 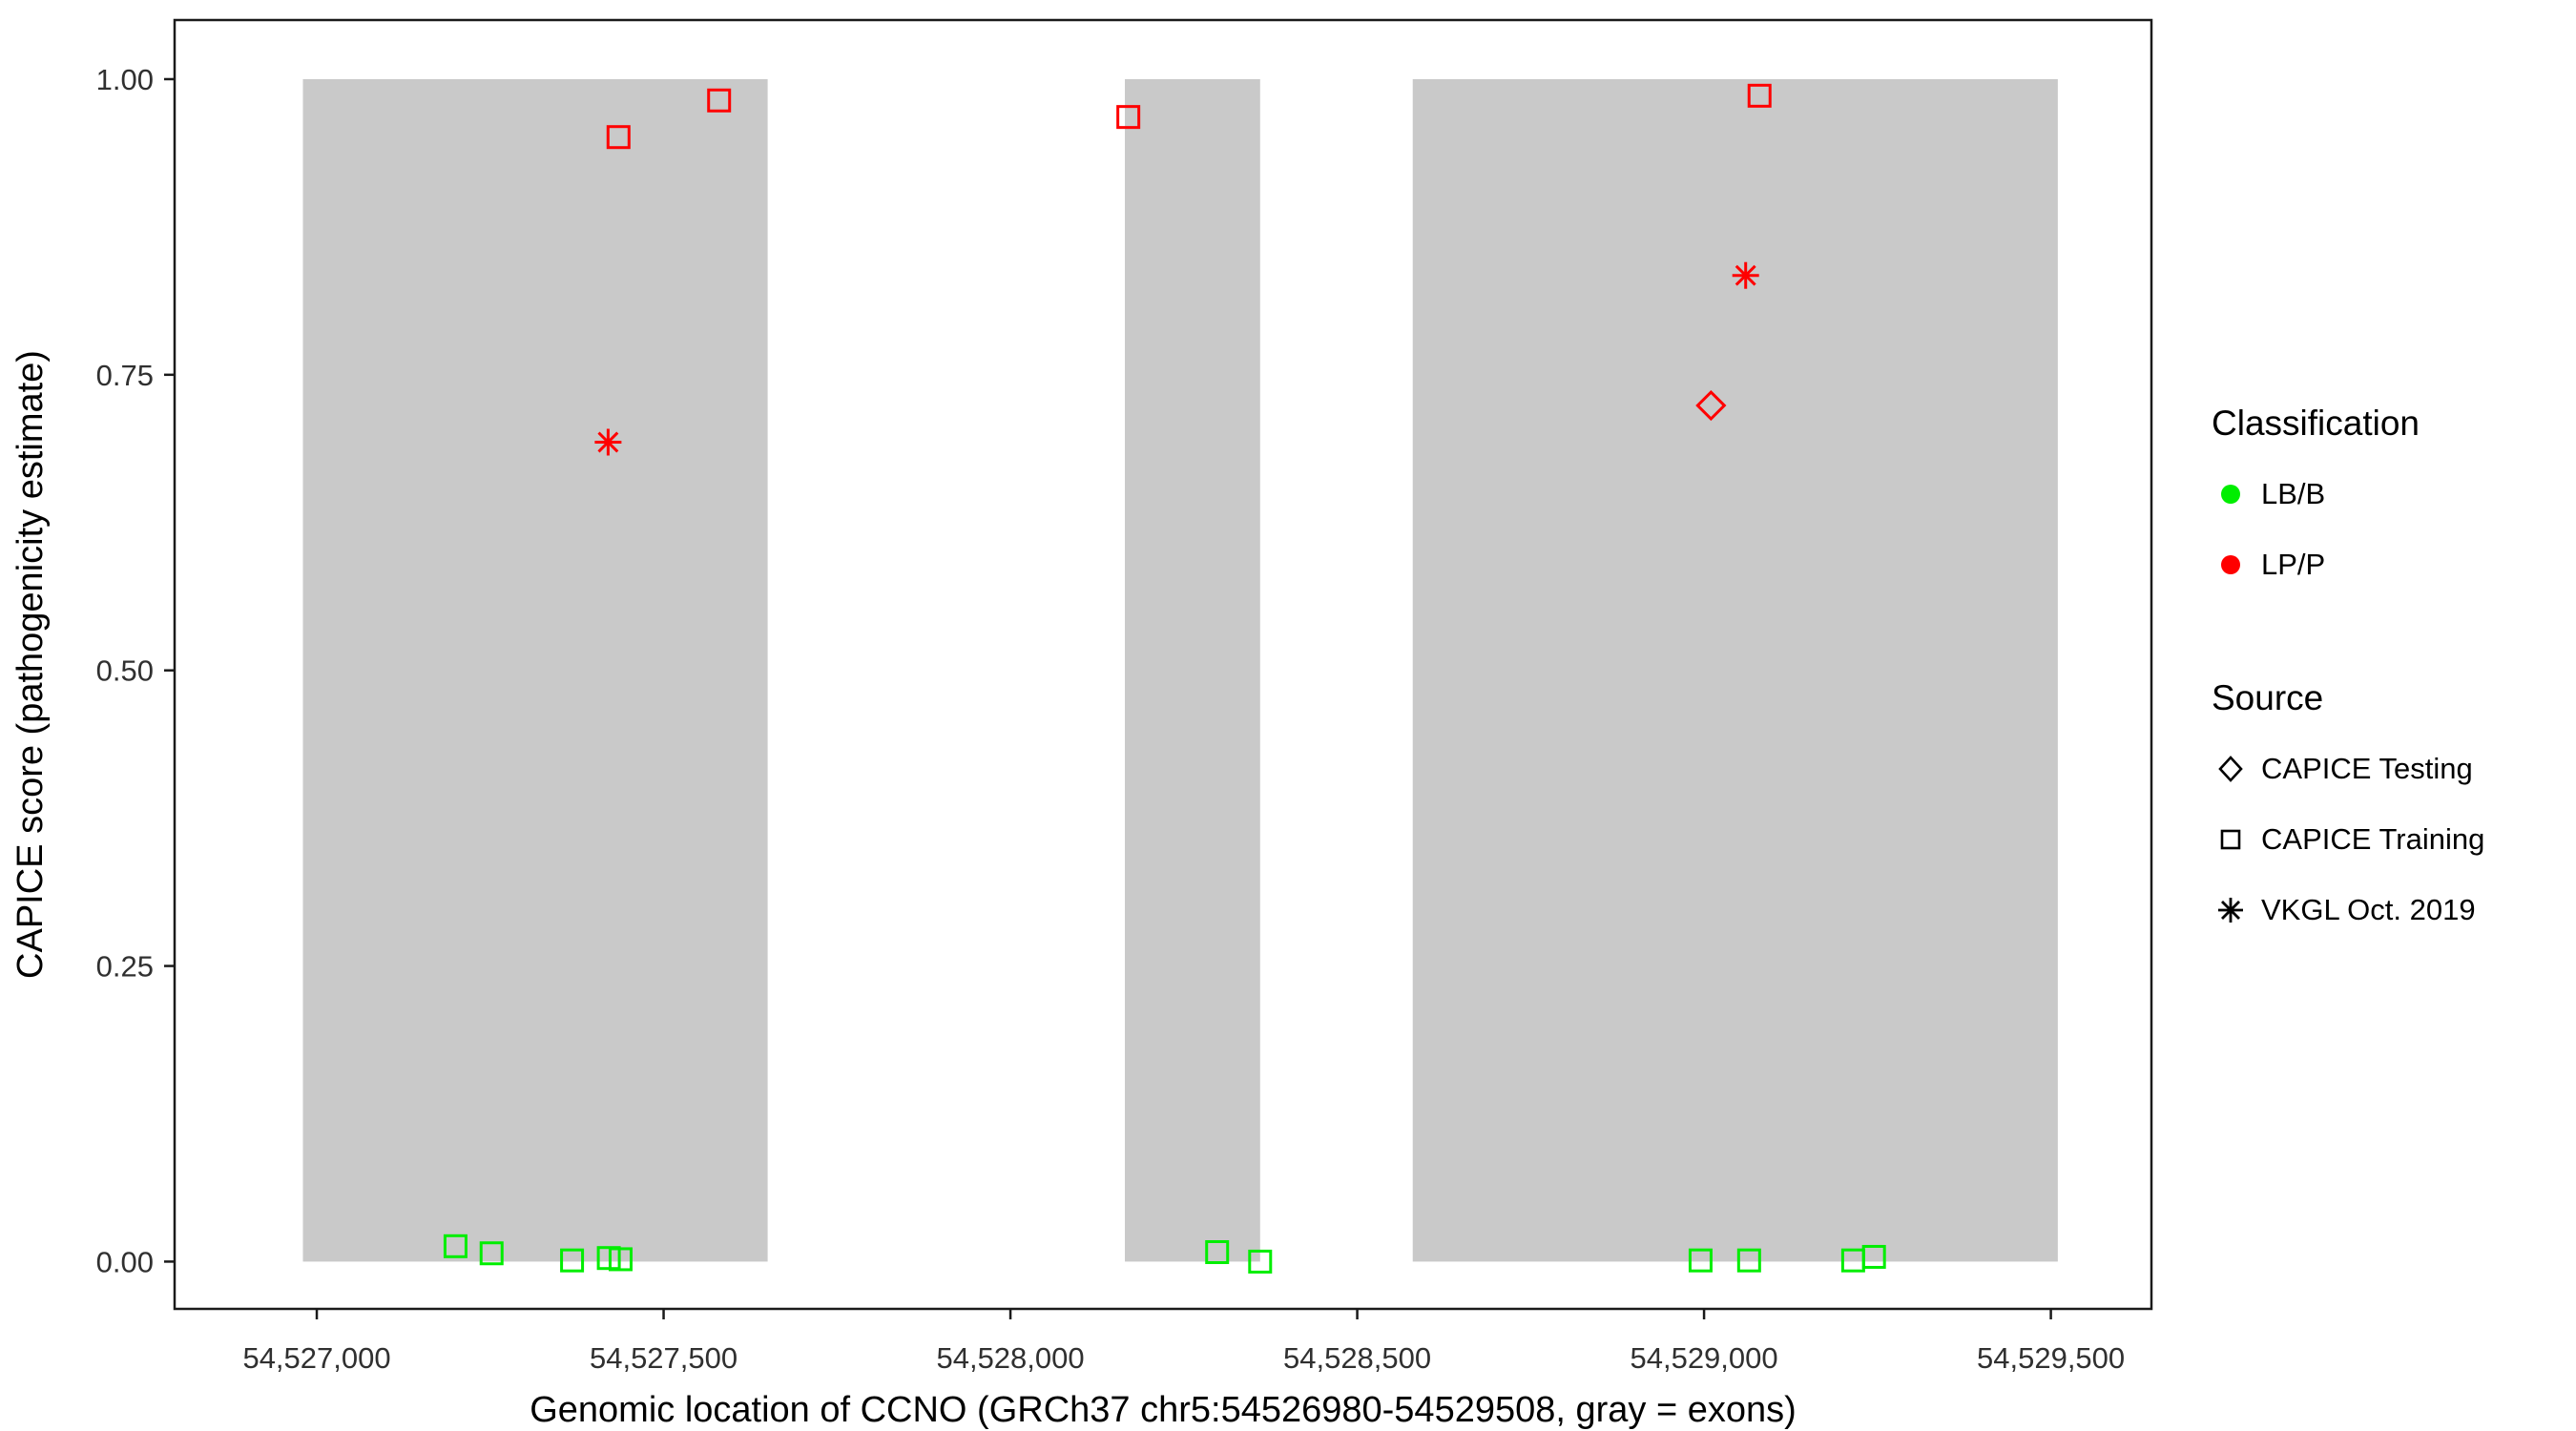 What do you see at coordinates (2268, 697) in the screenshot?
I see `legend-title-source: Source` at bounding box center [2268, 697].